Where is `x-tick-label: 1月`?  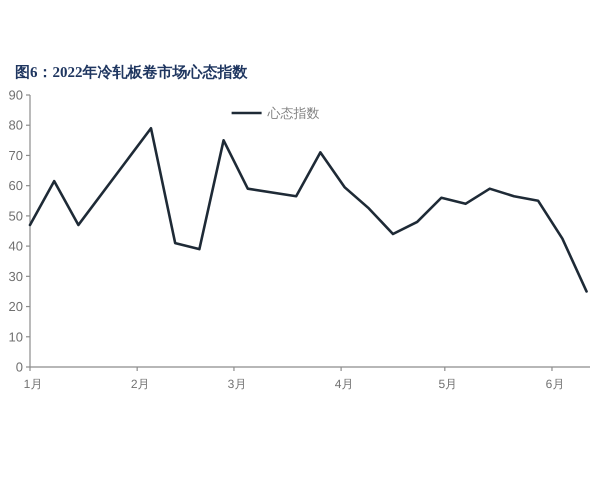
x-tick-label: 1月 is located at coordinates (33, 384).